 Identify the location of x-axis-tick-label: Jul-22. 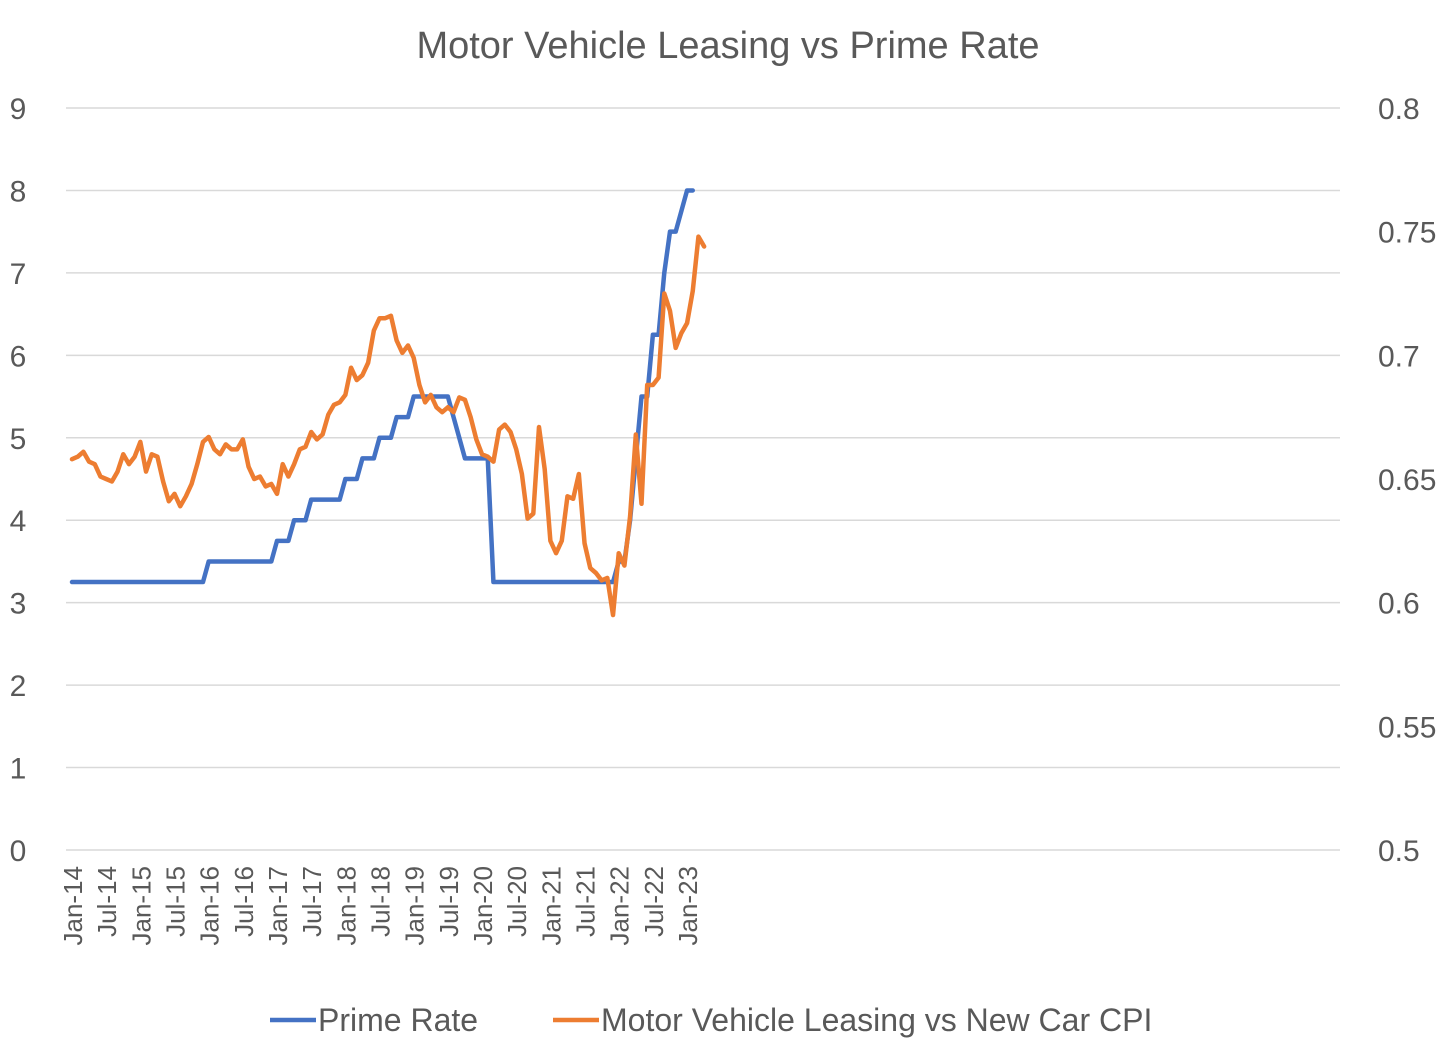
(654, 901).